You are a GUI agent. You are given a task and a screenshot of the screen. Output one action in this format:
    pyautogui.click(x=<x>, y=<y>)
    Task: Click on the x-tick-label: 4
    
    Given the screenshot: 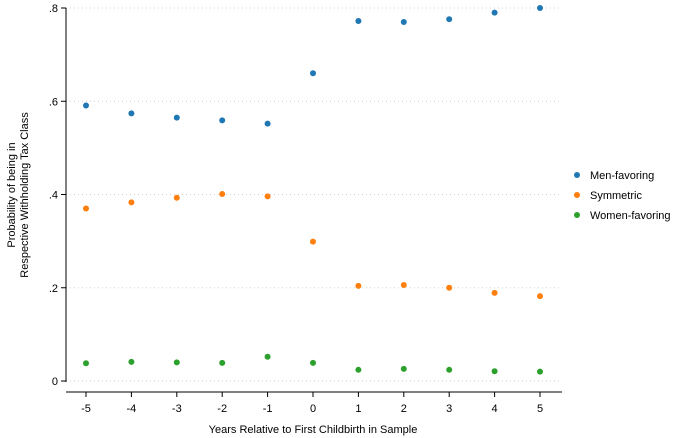 What is the action you would take?
    pyautogui.click(x=495, y=409)
    